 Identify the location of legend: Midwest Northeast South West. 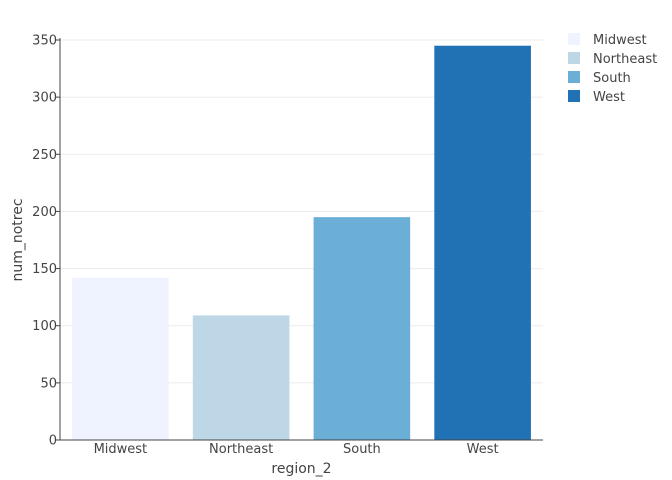
(612, 69).